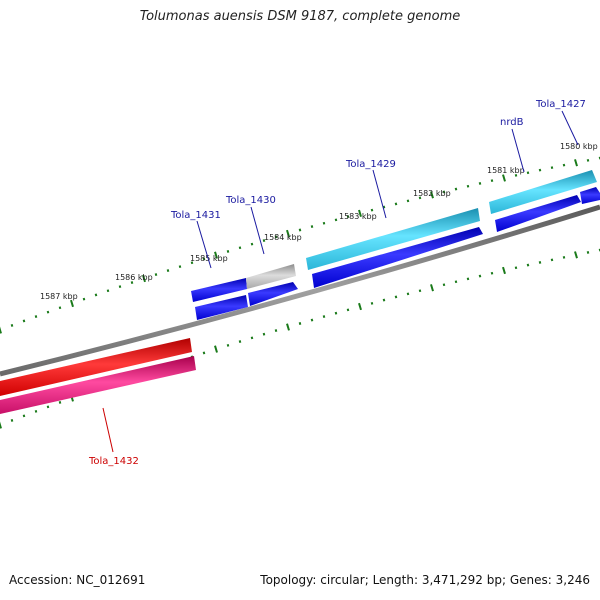 This screenshot has height=600, width=600. What do you see at coordinates (590, 195) in the screenshot?
I see `cds-tola-1427-lower` at bounding box center [590, 195].